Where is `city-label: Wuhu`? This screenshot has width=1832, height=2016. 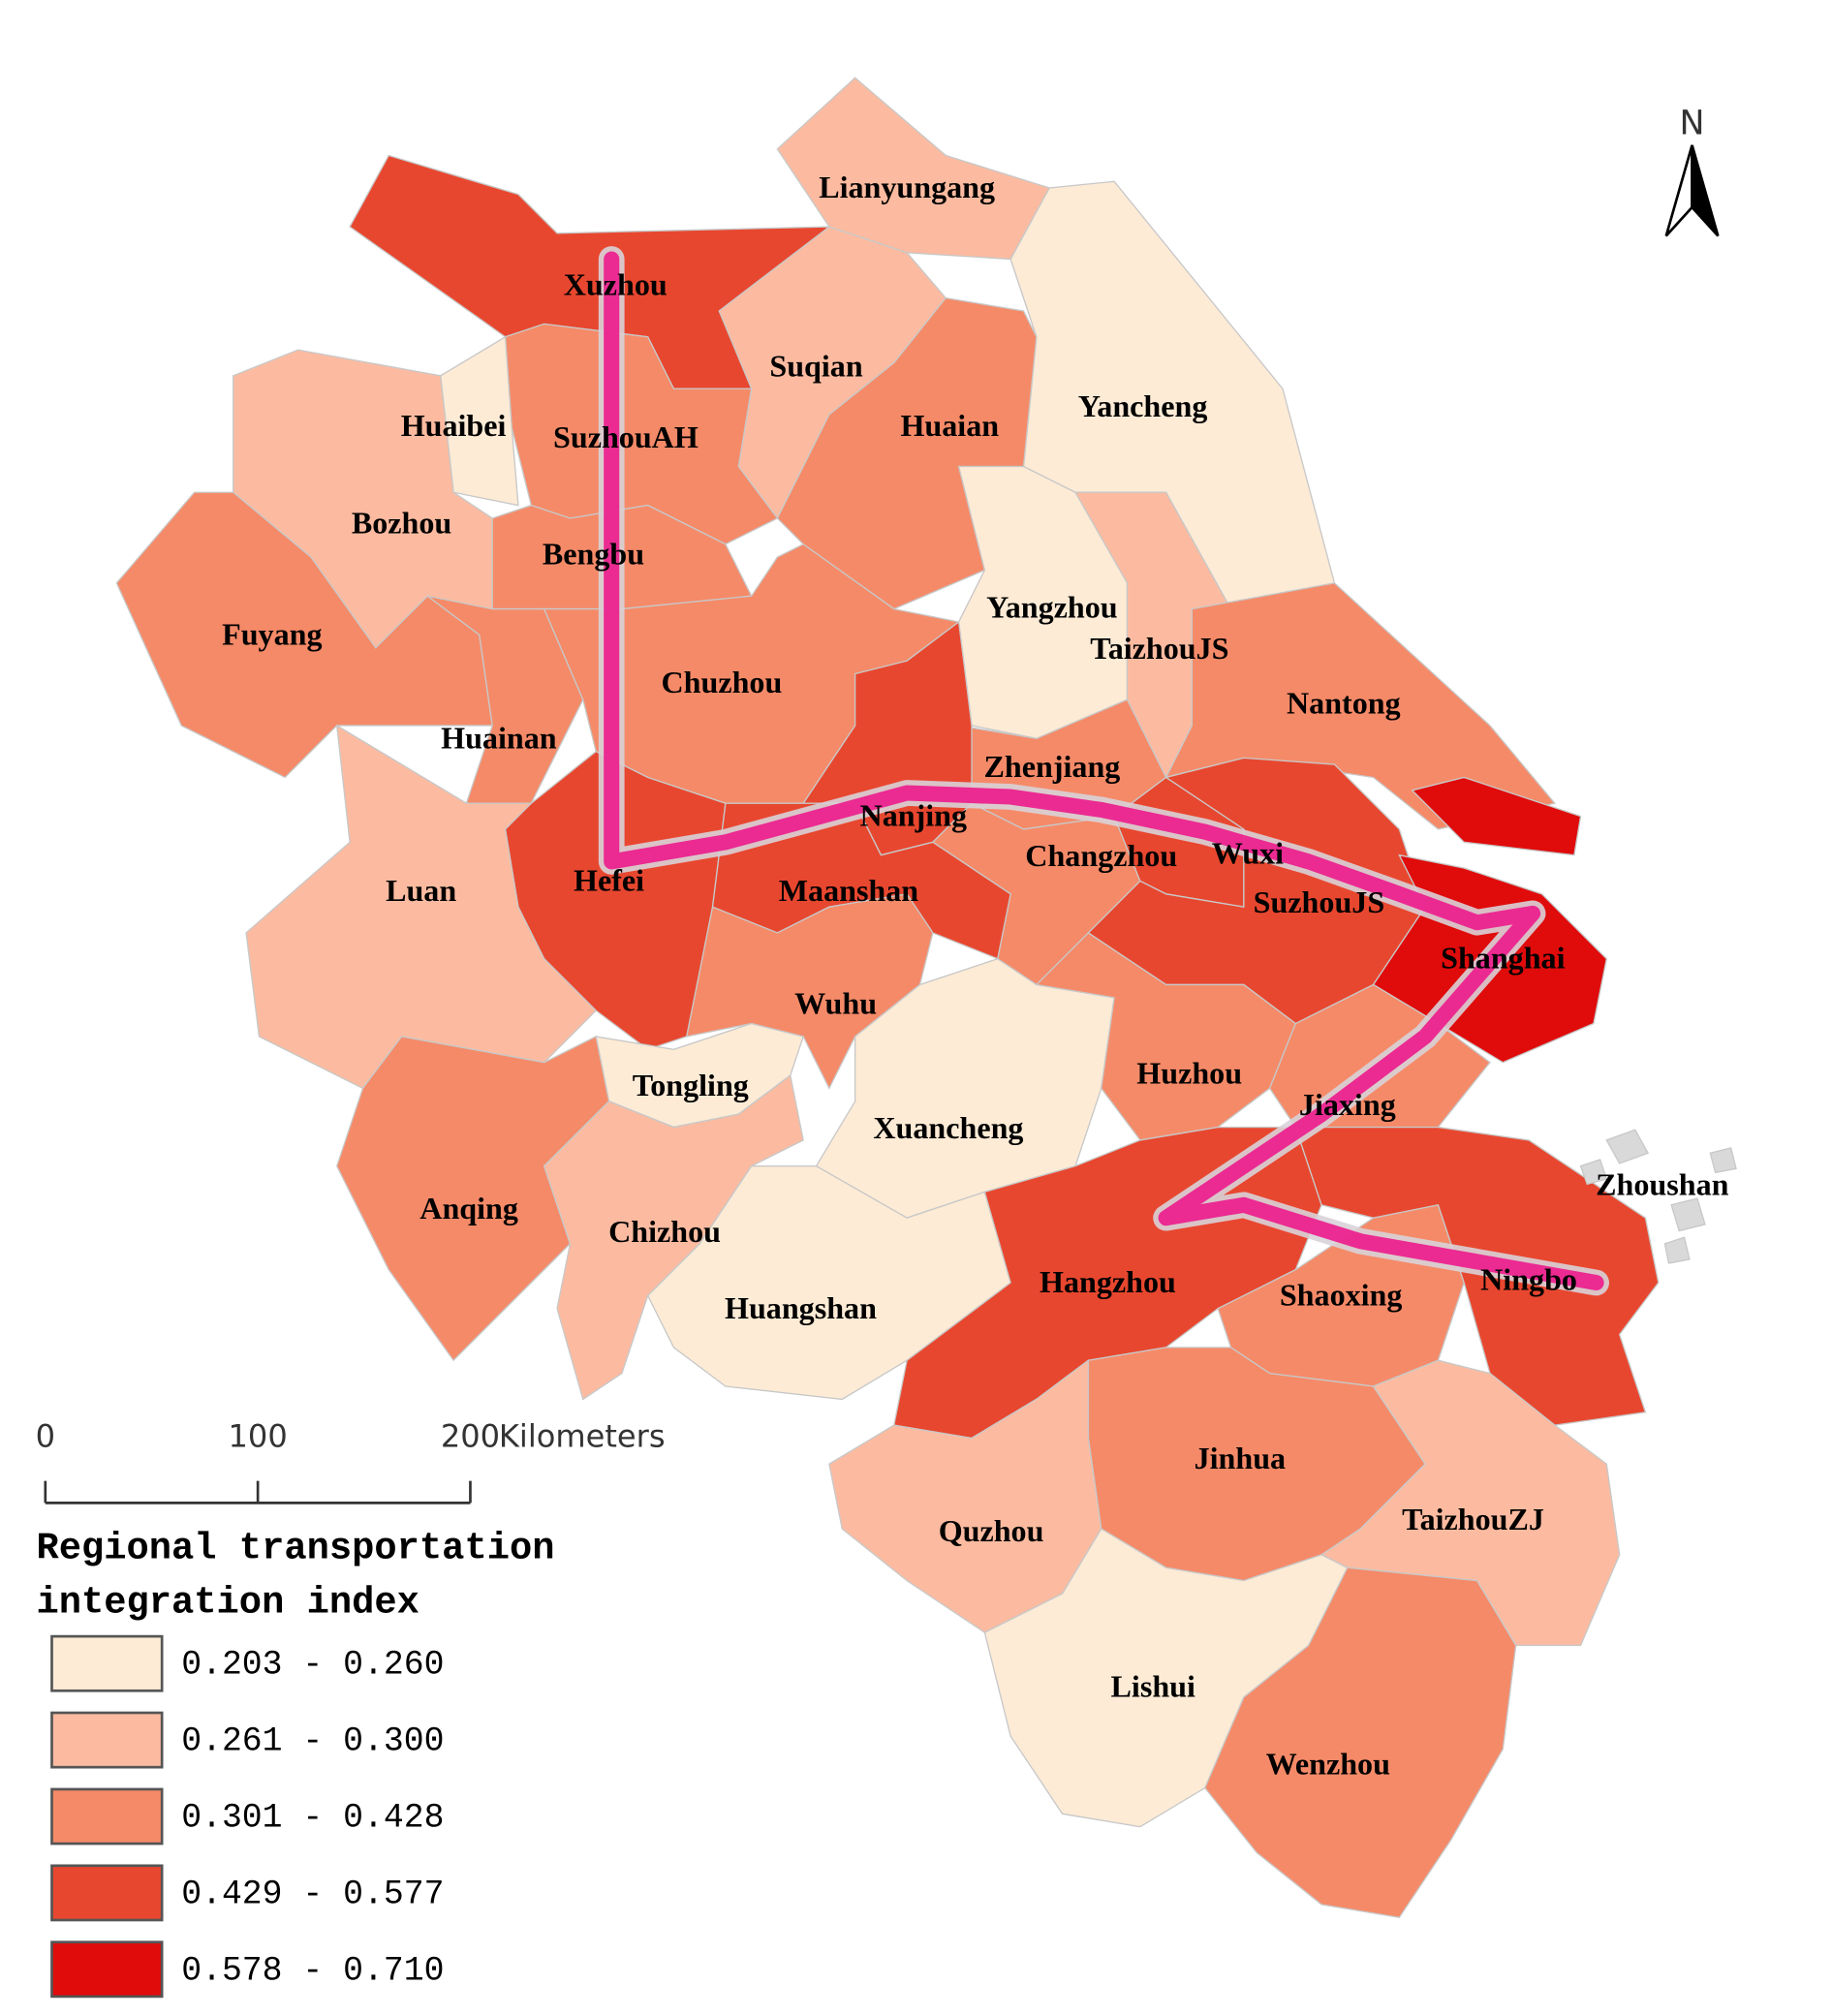 city-label: Wuhu is located at coordinates (835, 1003).